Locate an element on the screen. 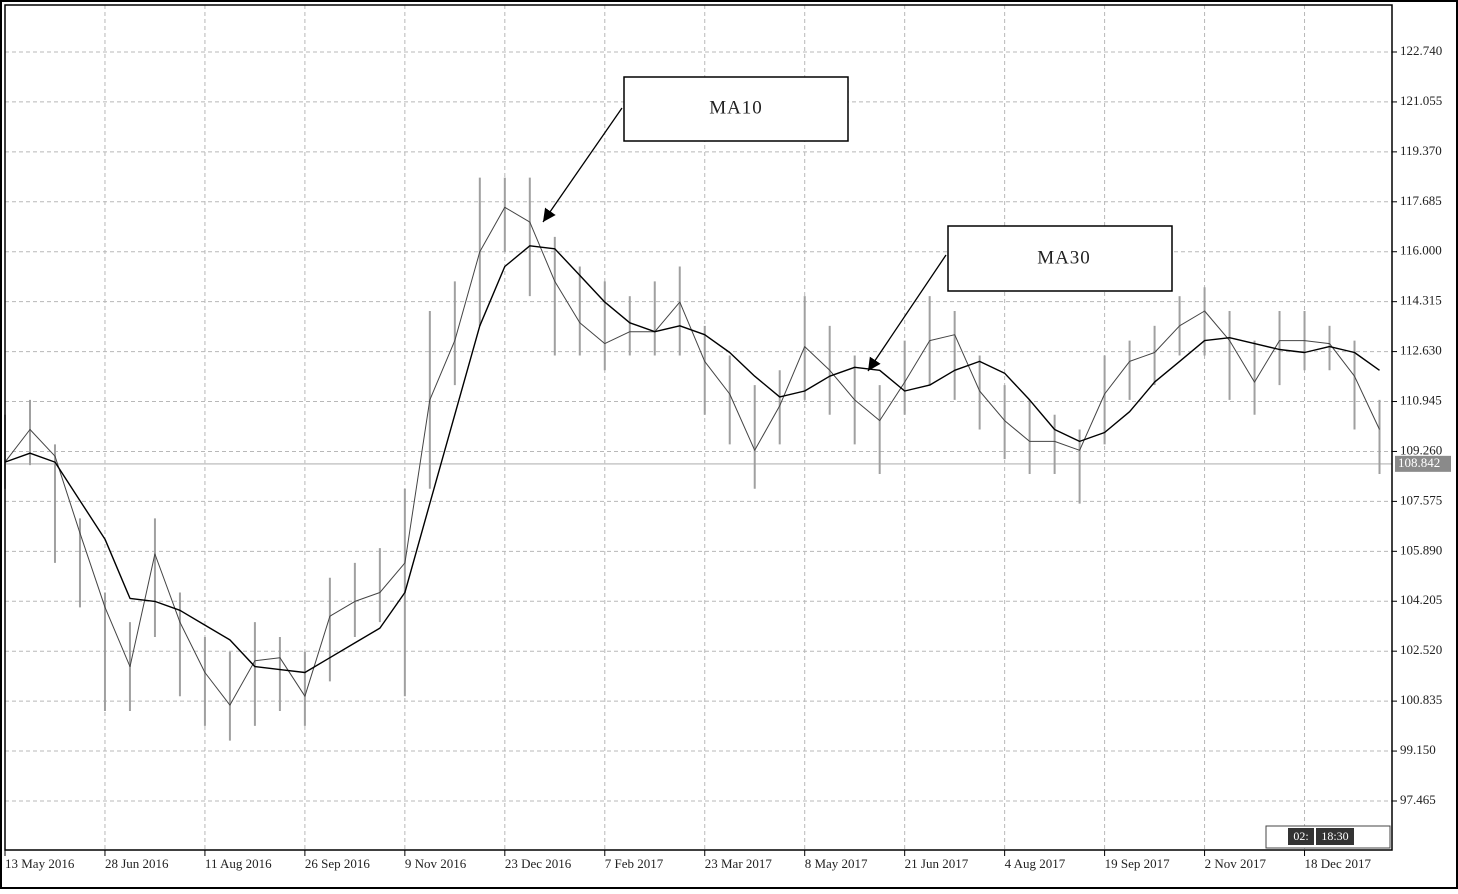 The height and width of the screenshot is (894, 1458). y-tick-label: 104.205 is located at coordinates (1421, 599).